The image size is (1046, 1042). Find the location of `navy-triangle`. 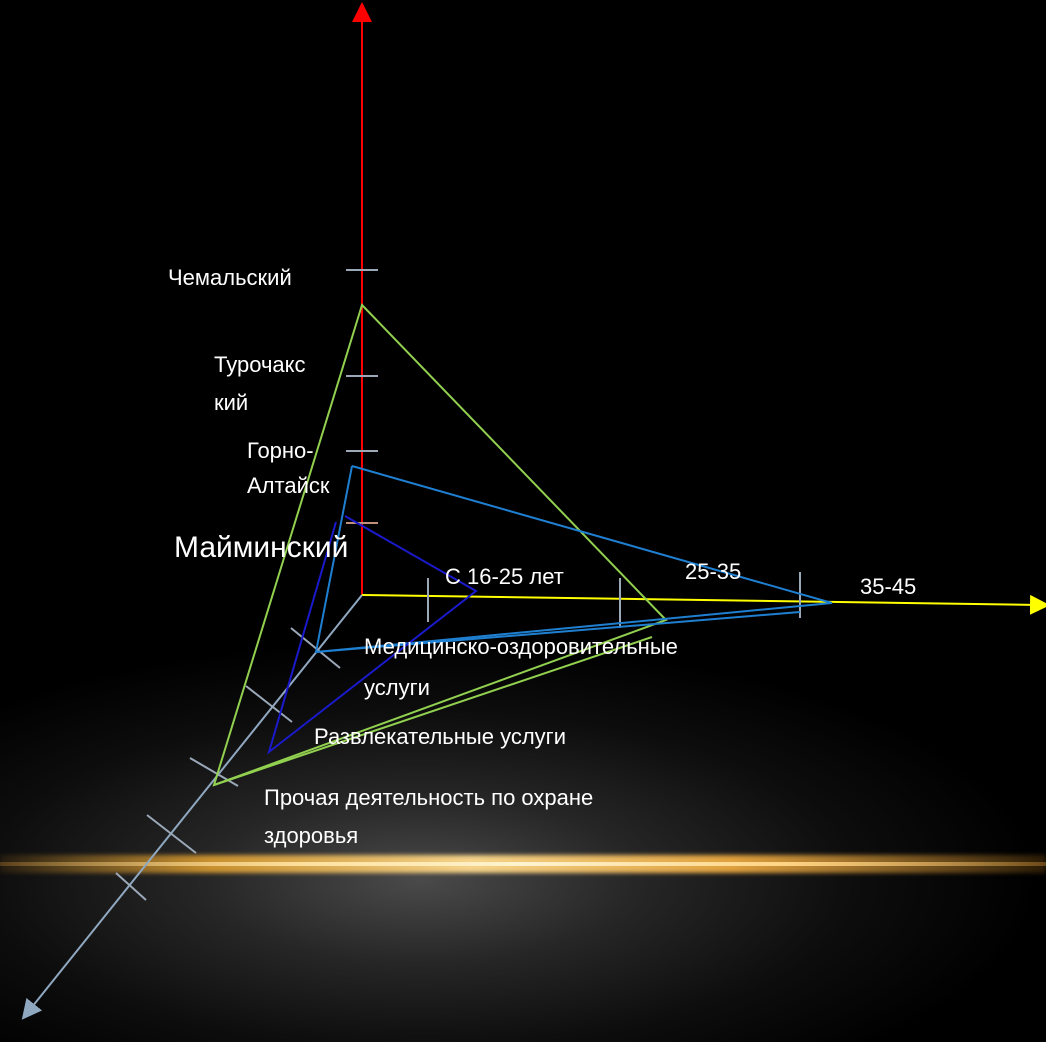

navy-triangle is located at coordinates (372, 635).